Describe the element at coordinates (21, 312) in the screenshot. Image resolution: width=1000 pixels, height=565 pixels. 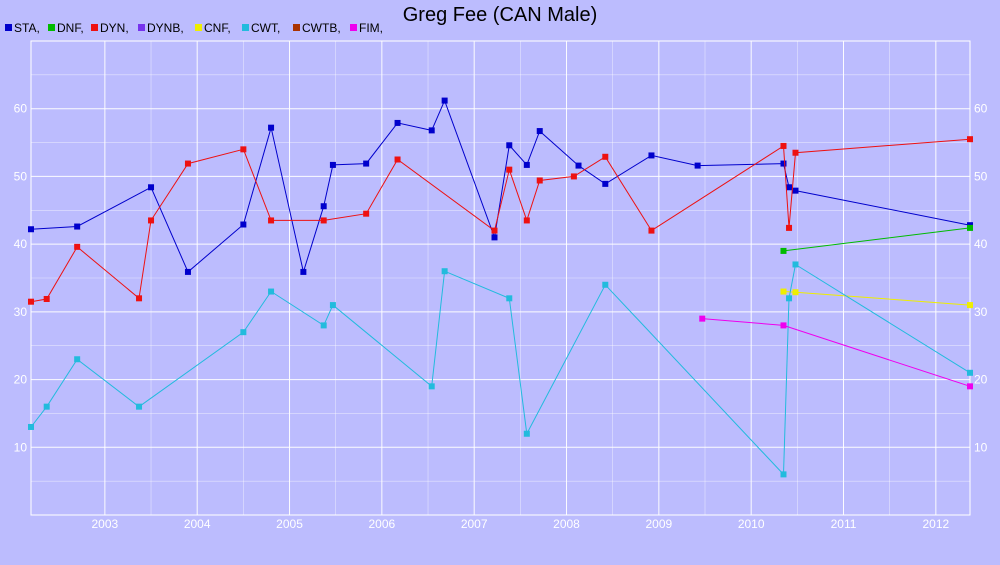
I see `y-tick-label-left: 30` at that location.